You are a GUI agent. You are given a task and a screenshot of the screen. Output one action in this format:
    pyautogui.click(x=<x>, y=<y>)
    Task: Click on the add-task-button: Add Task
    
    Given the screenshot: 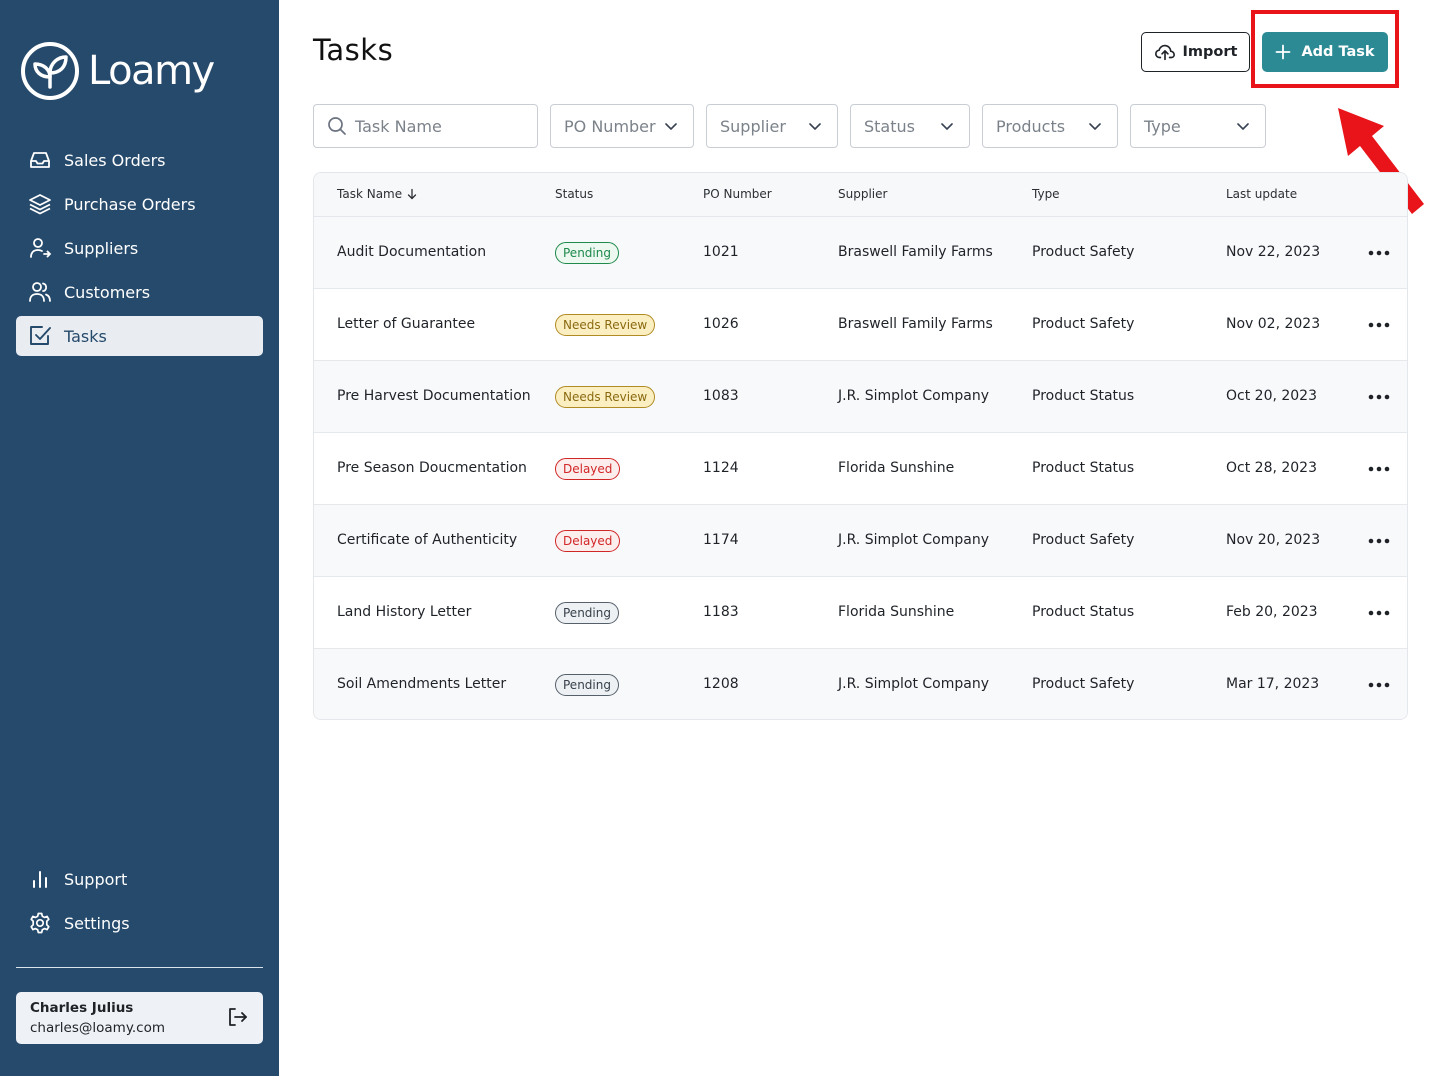 What is the action you would take?
    pyautogui.click(x=1325, y=52)
    